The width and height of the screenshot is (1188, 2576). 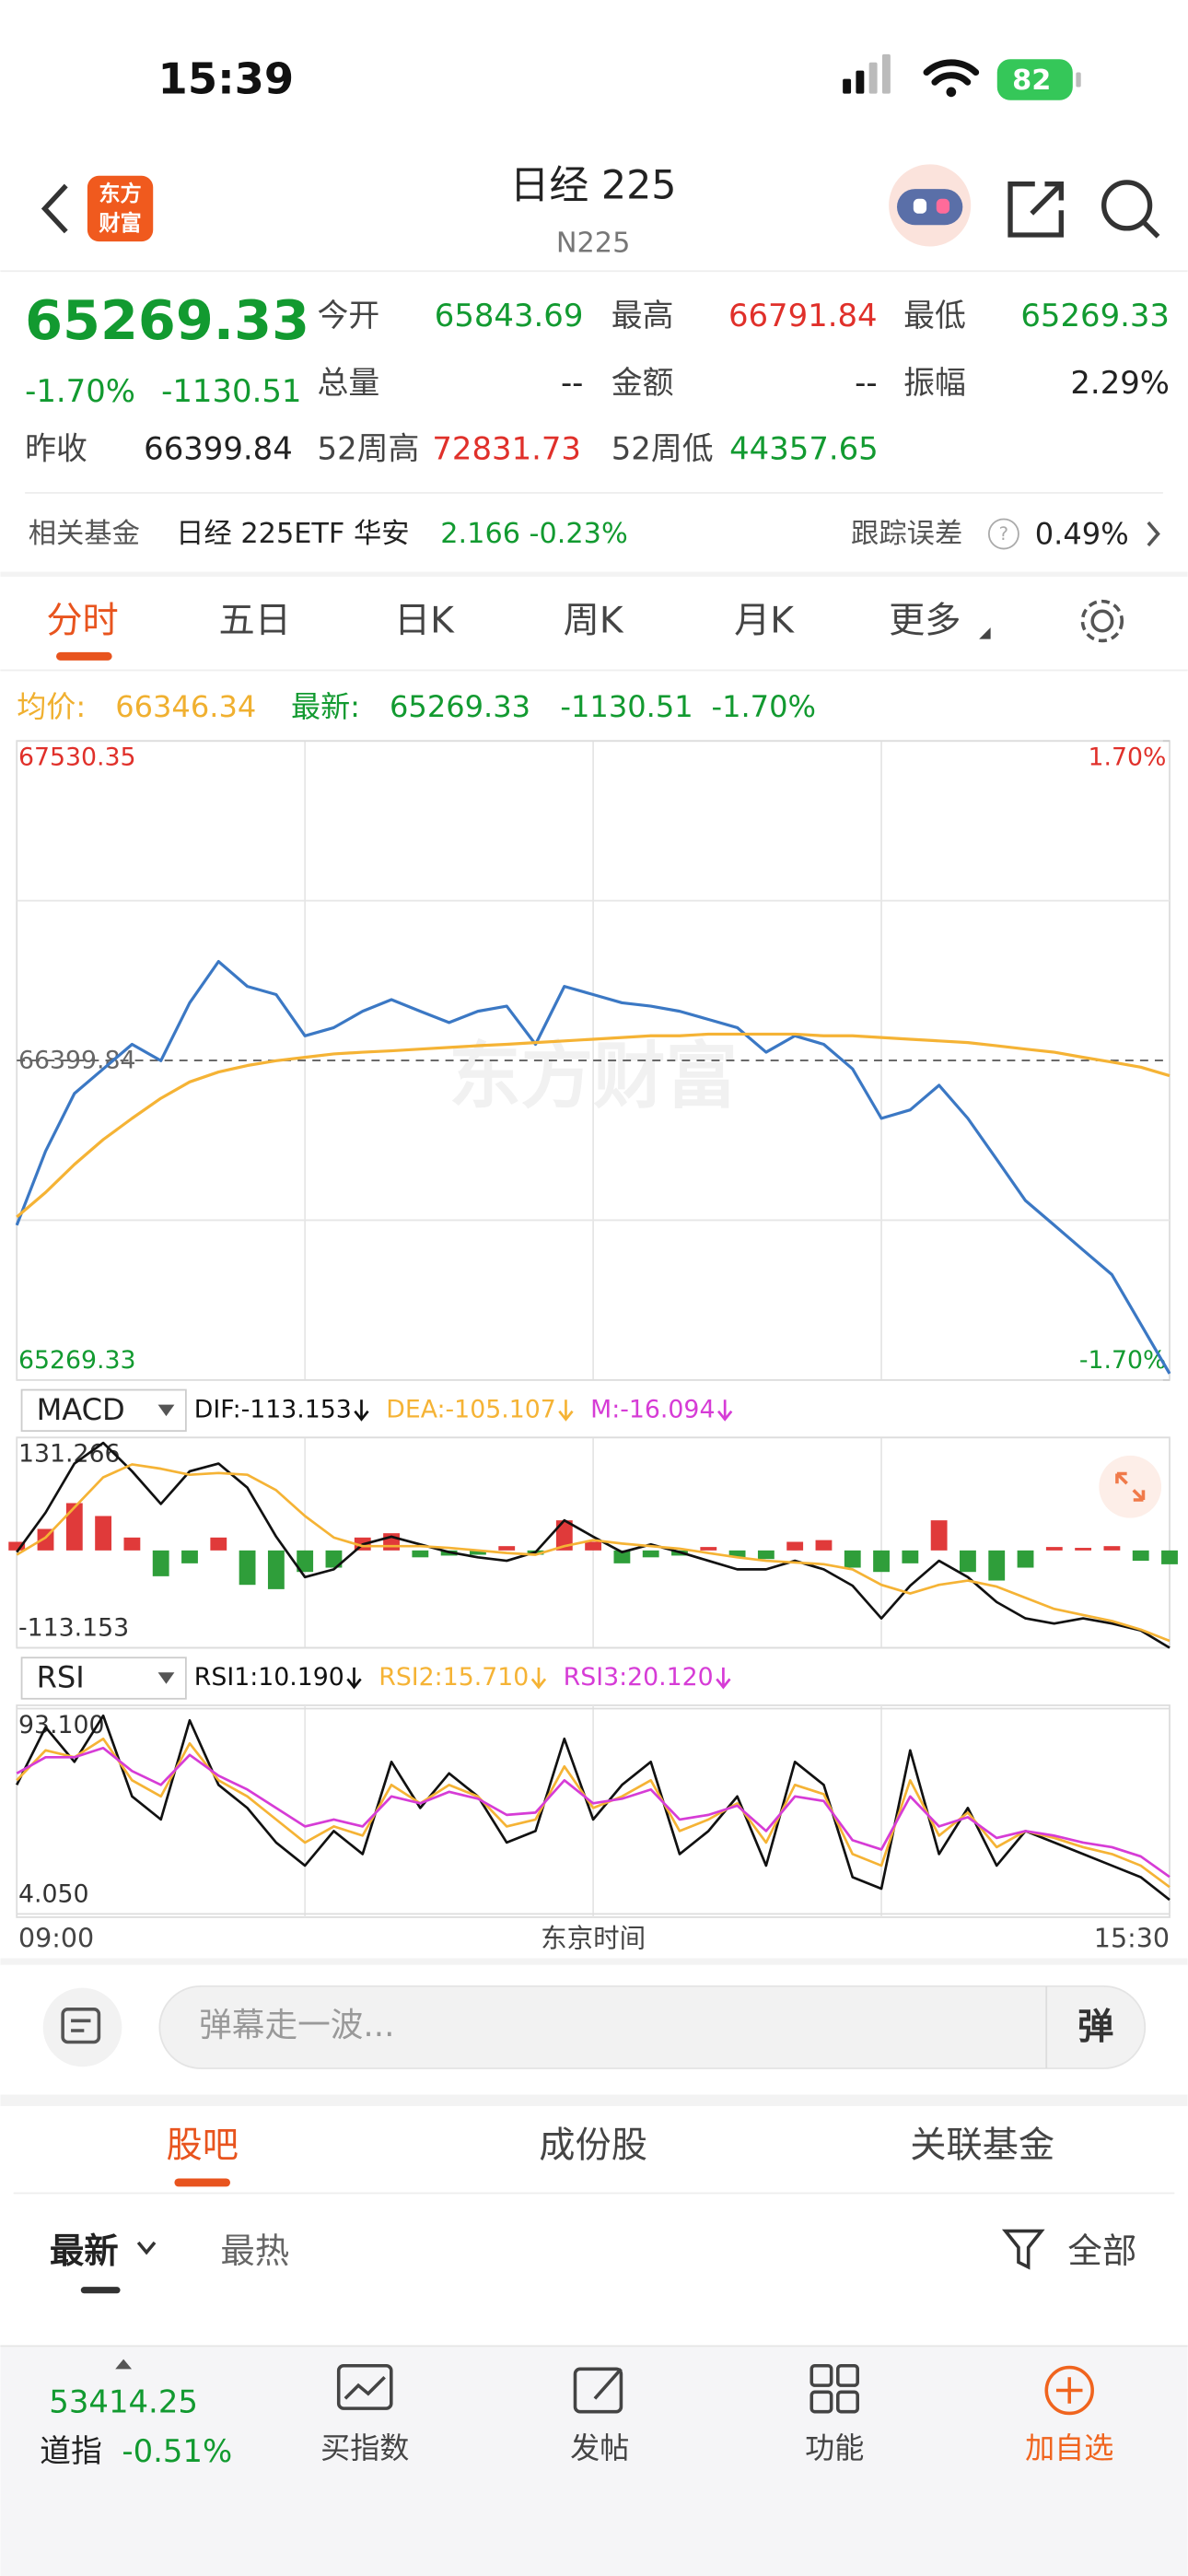 What do you see at coordinates (325, 706) in the screenshot?
I see `latest-label: 最新:` at bounding box center [325, 706].